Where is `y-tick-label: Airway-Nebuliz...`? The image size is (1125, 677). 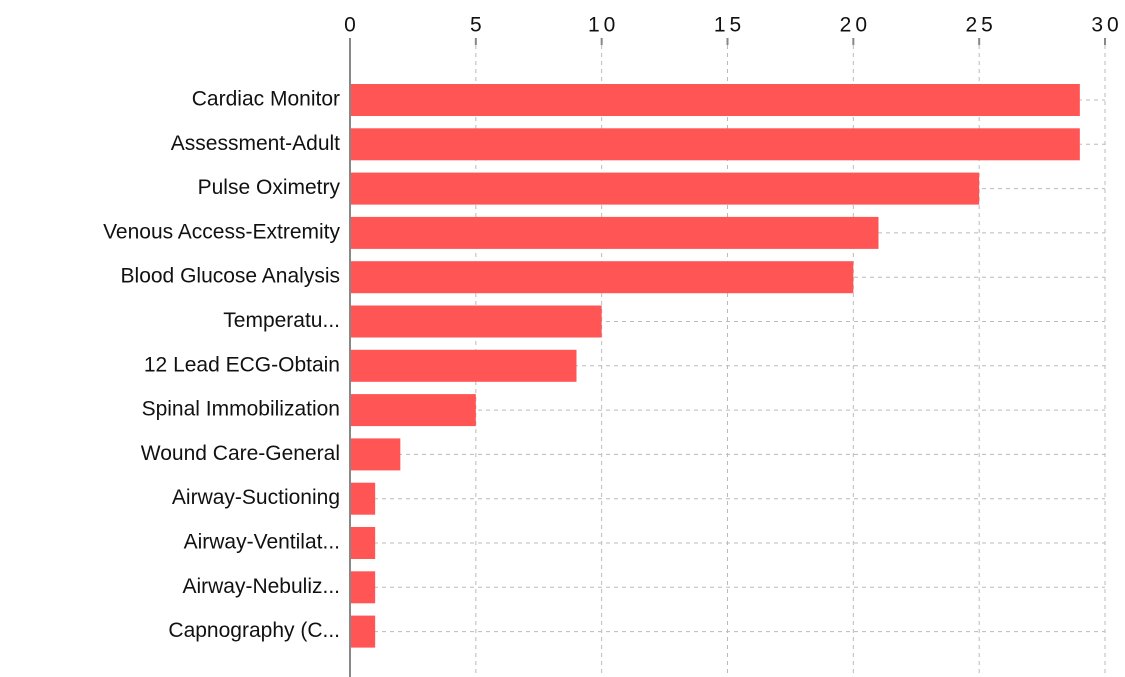 y-tick-label: Airway-Nebuliz... is located at coordinates (261, 586).